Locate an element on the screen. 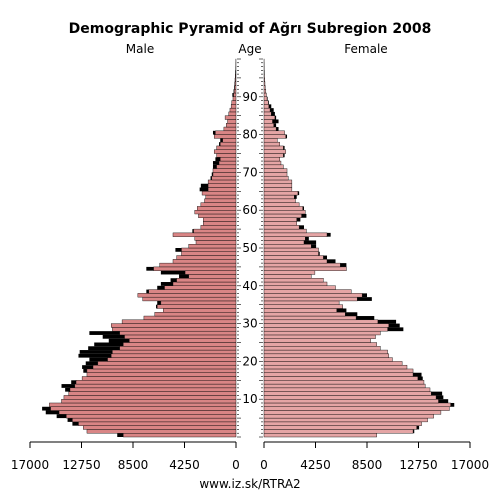 The height and width of the screenshot is (500, 500). male-axis-tick-label: 0 is located at coordinates (236, 465).